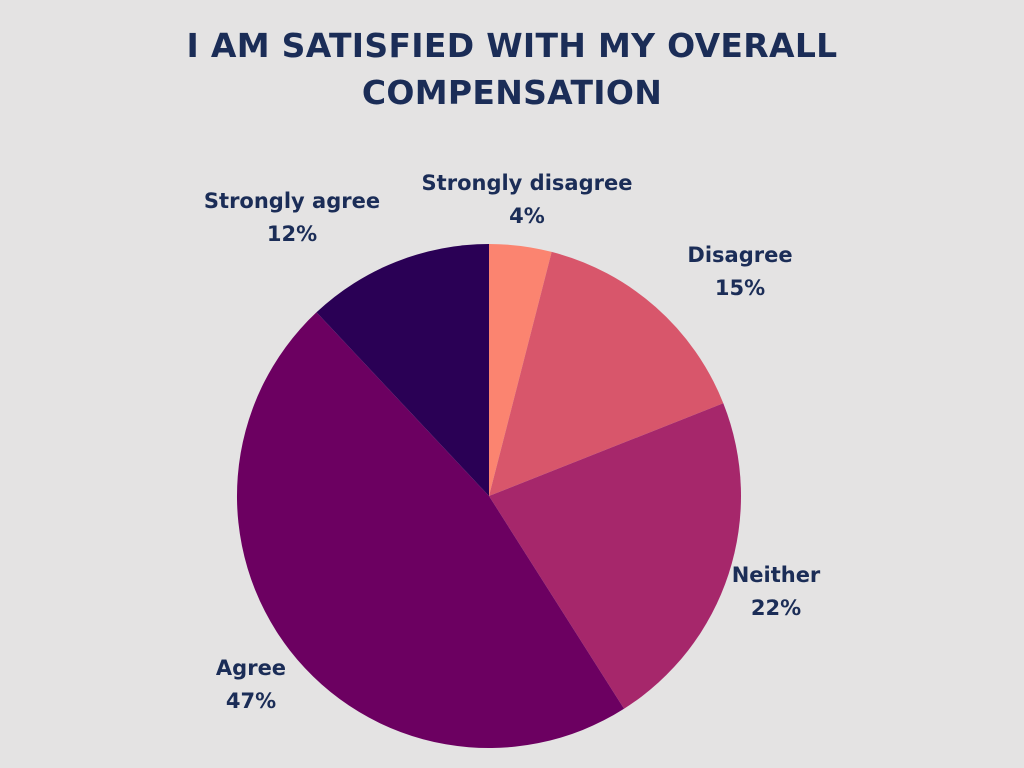  I want to click on slice-label-neither: Neither, so click(776, 575).